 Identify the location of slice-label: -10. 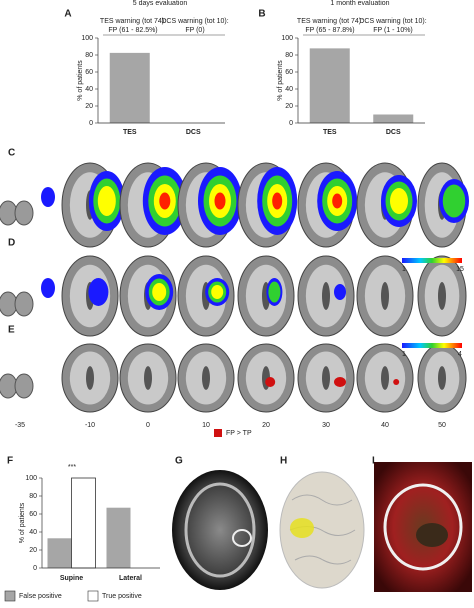
(90, 425).